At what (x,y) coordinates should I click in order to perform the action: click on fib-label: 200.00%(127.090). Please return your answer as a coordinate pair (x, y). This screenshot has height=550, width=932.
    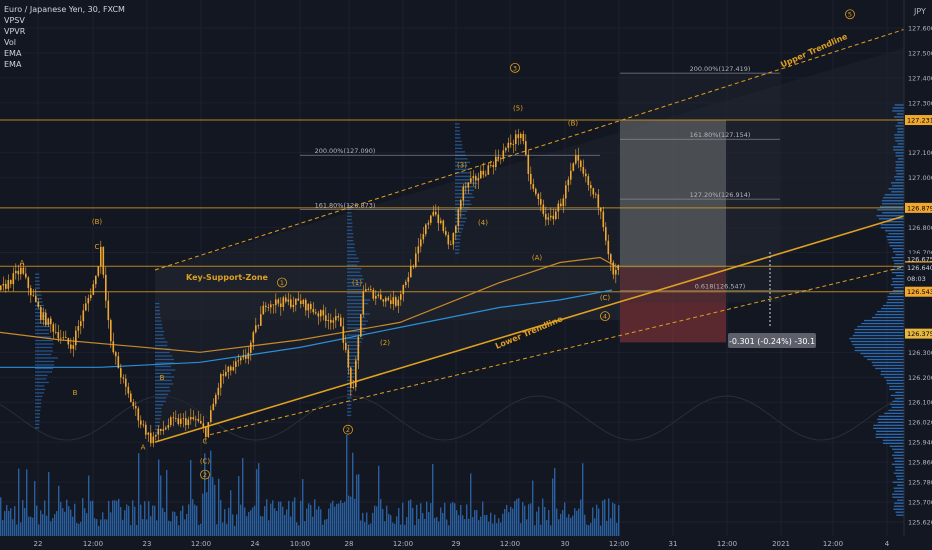
    Looking at the image, I should click on (345, 151).